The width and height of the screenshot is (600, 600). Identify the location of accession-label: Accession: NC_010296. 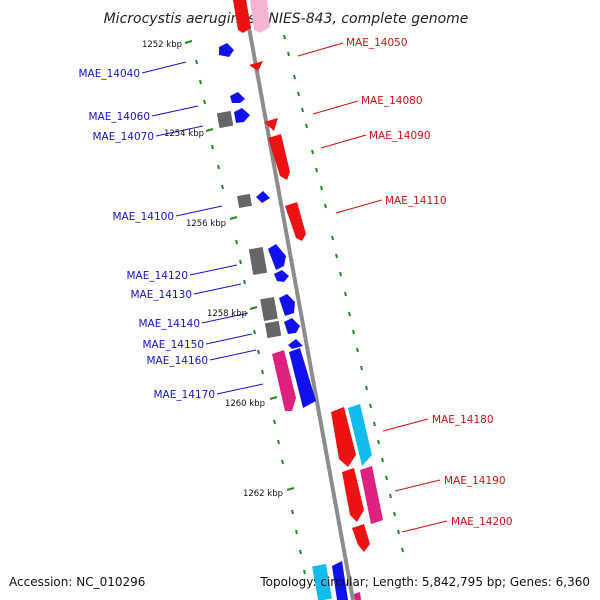
(77, 582).